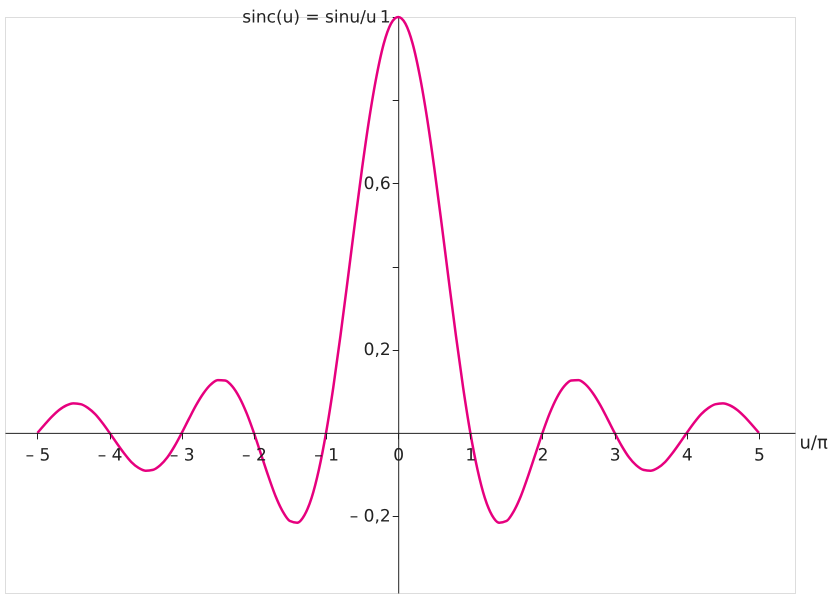 This screenshot has width=834, height=594. What do you see at coordinates (182, 455) in the screenshot?
I see `x-tick-label: – 3` at bounding box center [182, 455].